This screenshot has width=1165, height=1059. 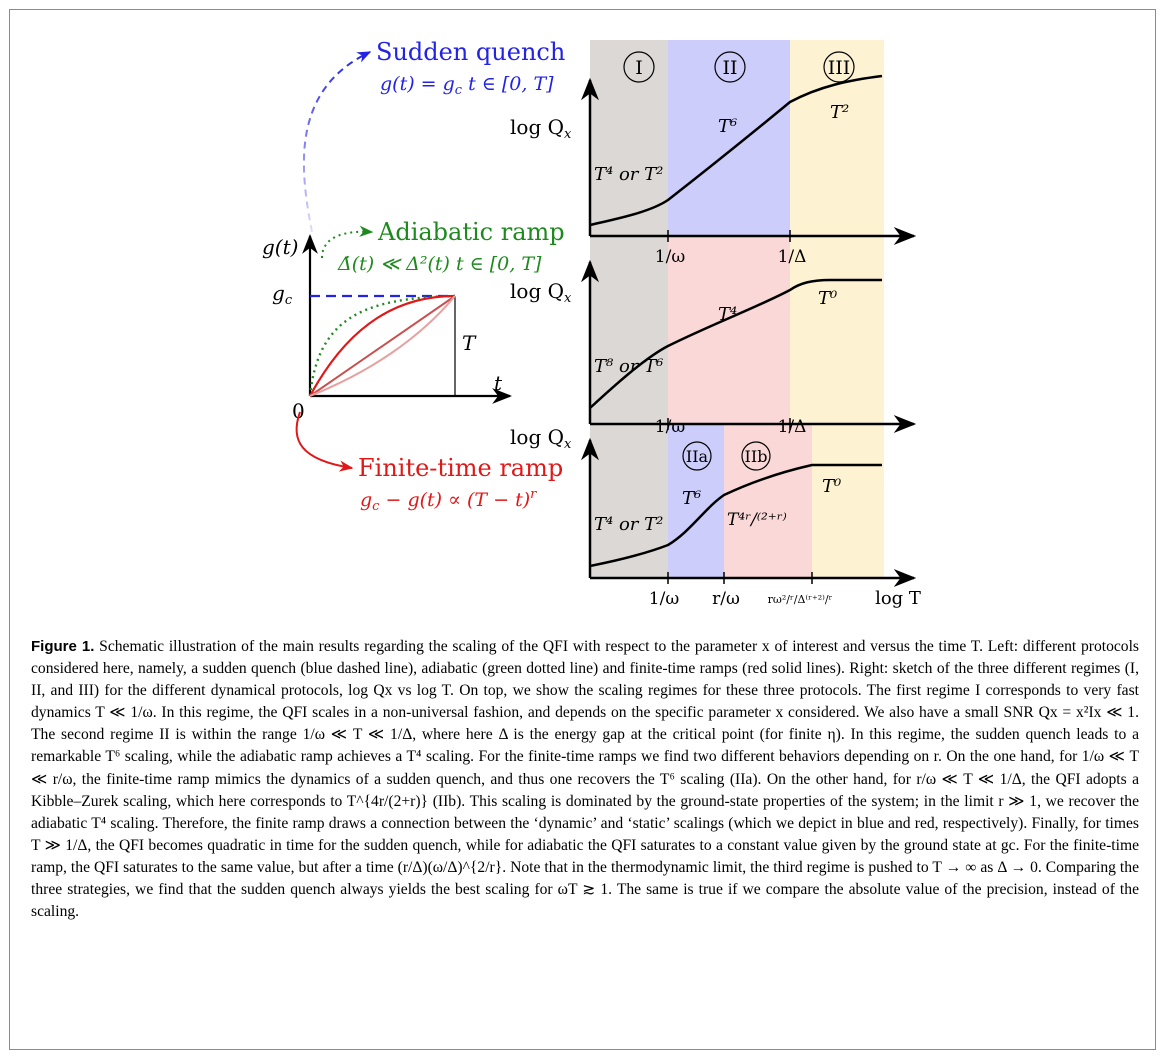 I want to click on panel2-ylabel: log Qx, so click(x=541, y=292).